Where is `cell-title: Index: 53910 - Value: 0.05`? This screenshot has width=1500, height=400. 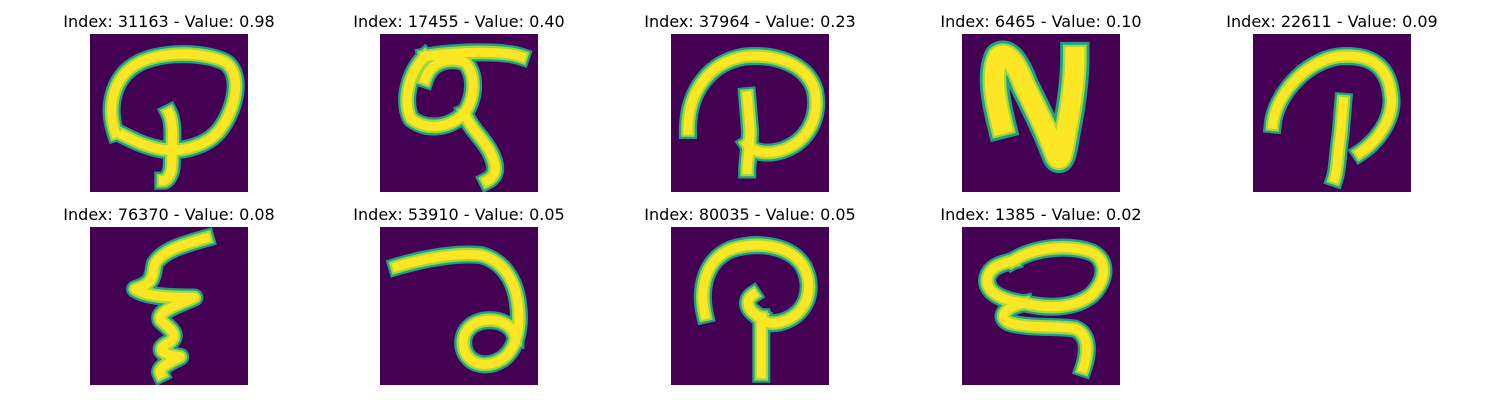
cell-title: Index: 53910 - Value: 0.05 is located at coordinates (459, 214).